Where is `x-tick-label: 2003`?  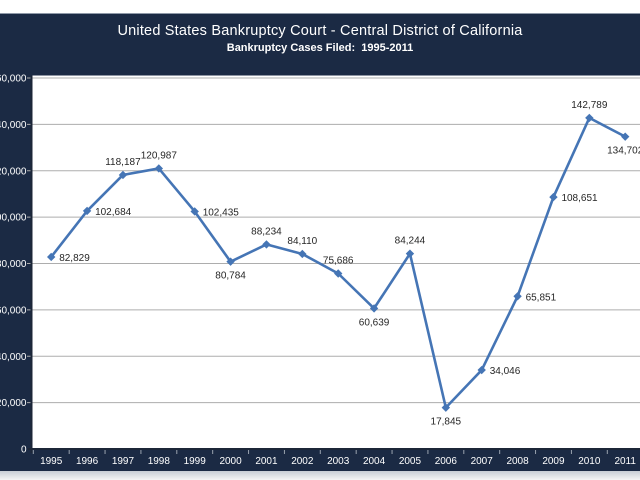
x-tick-label: 2003 is located at coordinates (338, 461).